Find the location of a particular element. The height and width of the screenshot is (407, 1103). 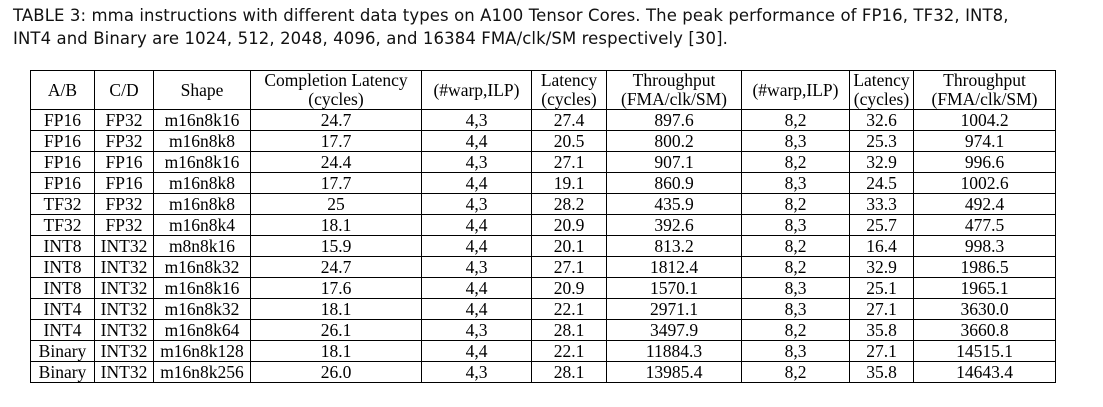

table-cell: m16n8k128 is located at coordinates (202, 351).